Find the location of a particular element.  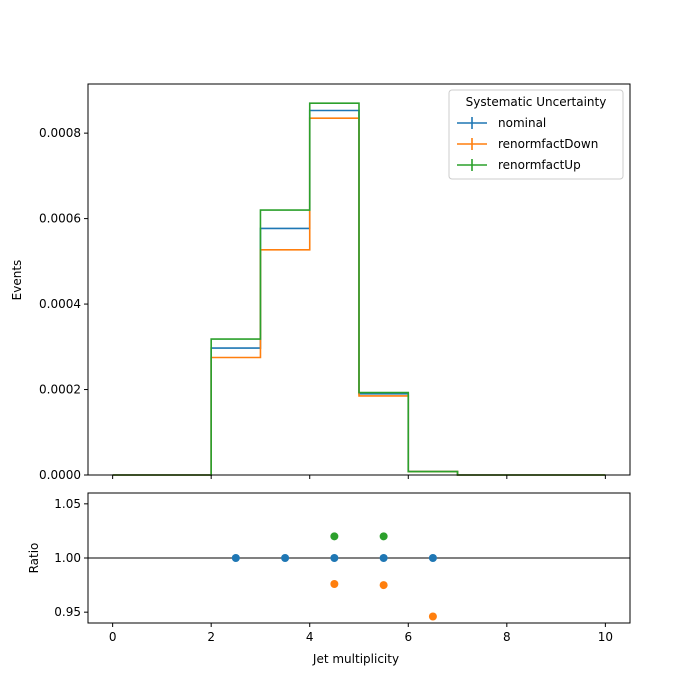

legend-entries: nominal renormfactDown renormfactUp is located at coordinates (527, 144).